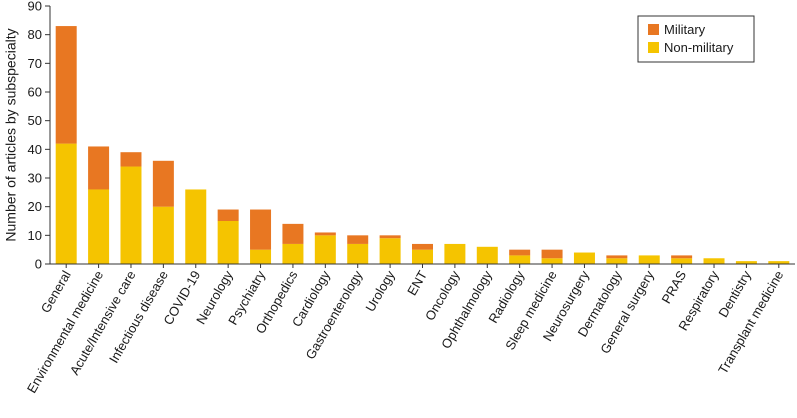  Describe the element at coordinates (617, 257) in the screenshot. I see `bar-segment-military-dermatology` at that location.